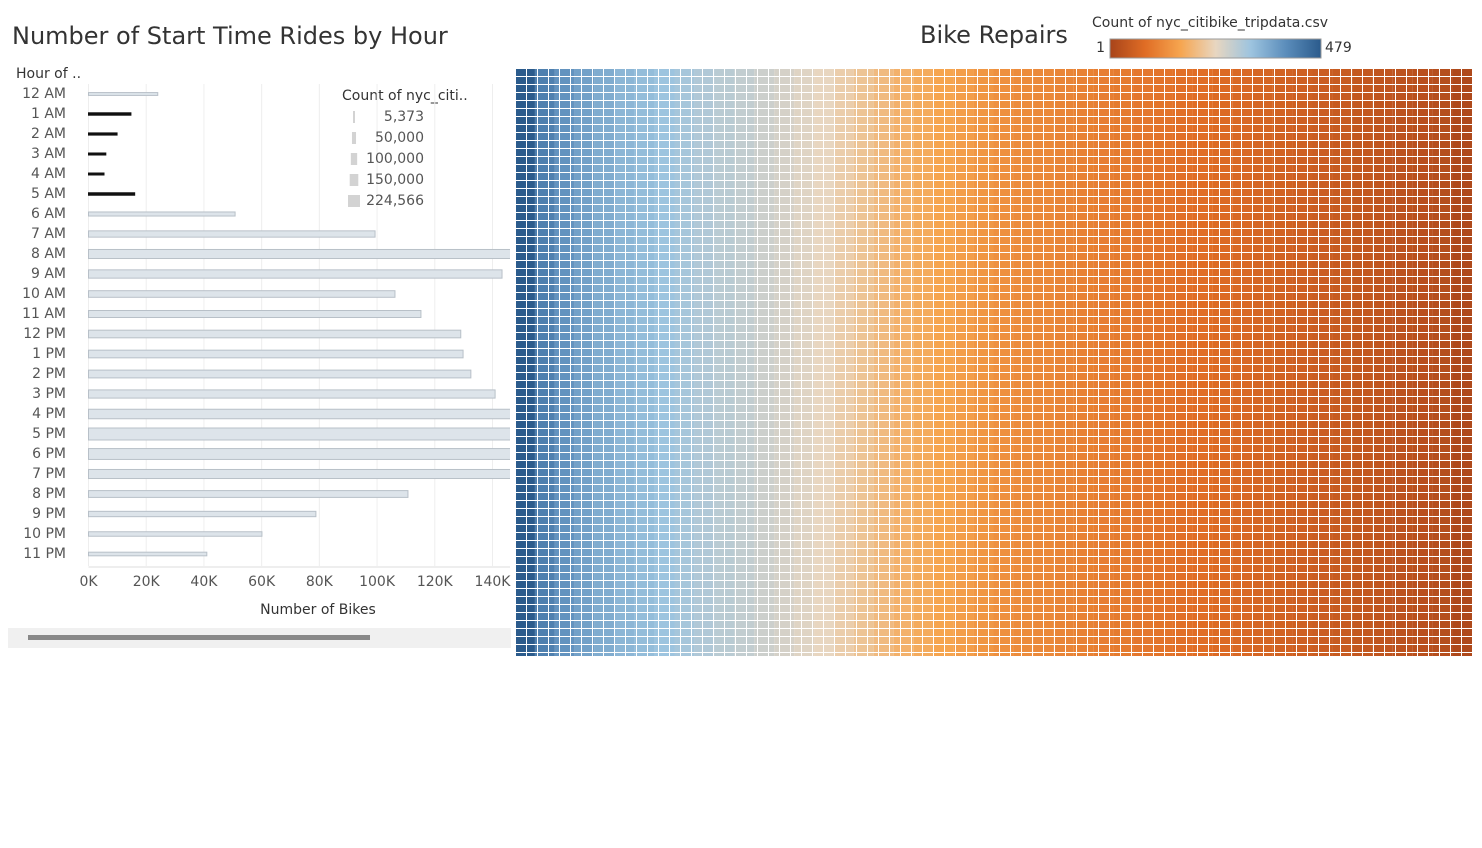 The width and height of the screenshot is (1482, 848). Describe the element at coordinates (44, 94) in the screenshot. I see `y-tick-label: 12 AM` at that location.